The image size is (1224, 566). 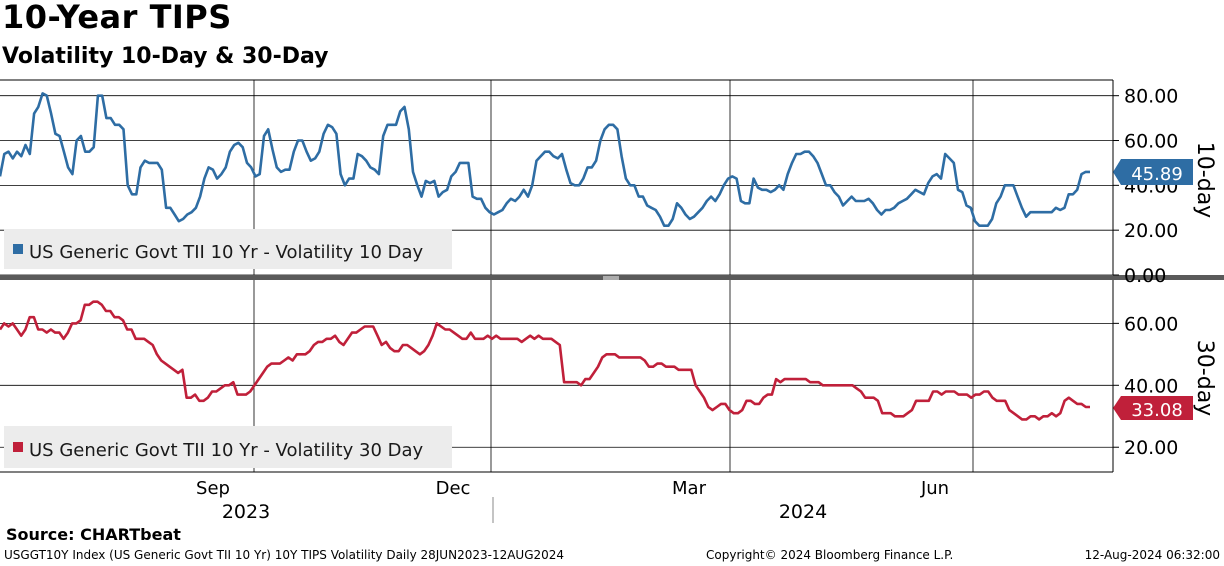 What do you see at coordinates (165, 56) in the screenshot?
I see `chart-subtitle: Volatility 10-Day & 30-Day` at bounding box center [165, 56].